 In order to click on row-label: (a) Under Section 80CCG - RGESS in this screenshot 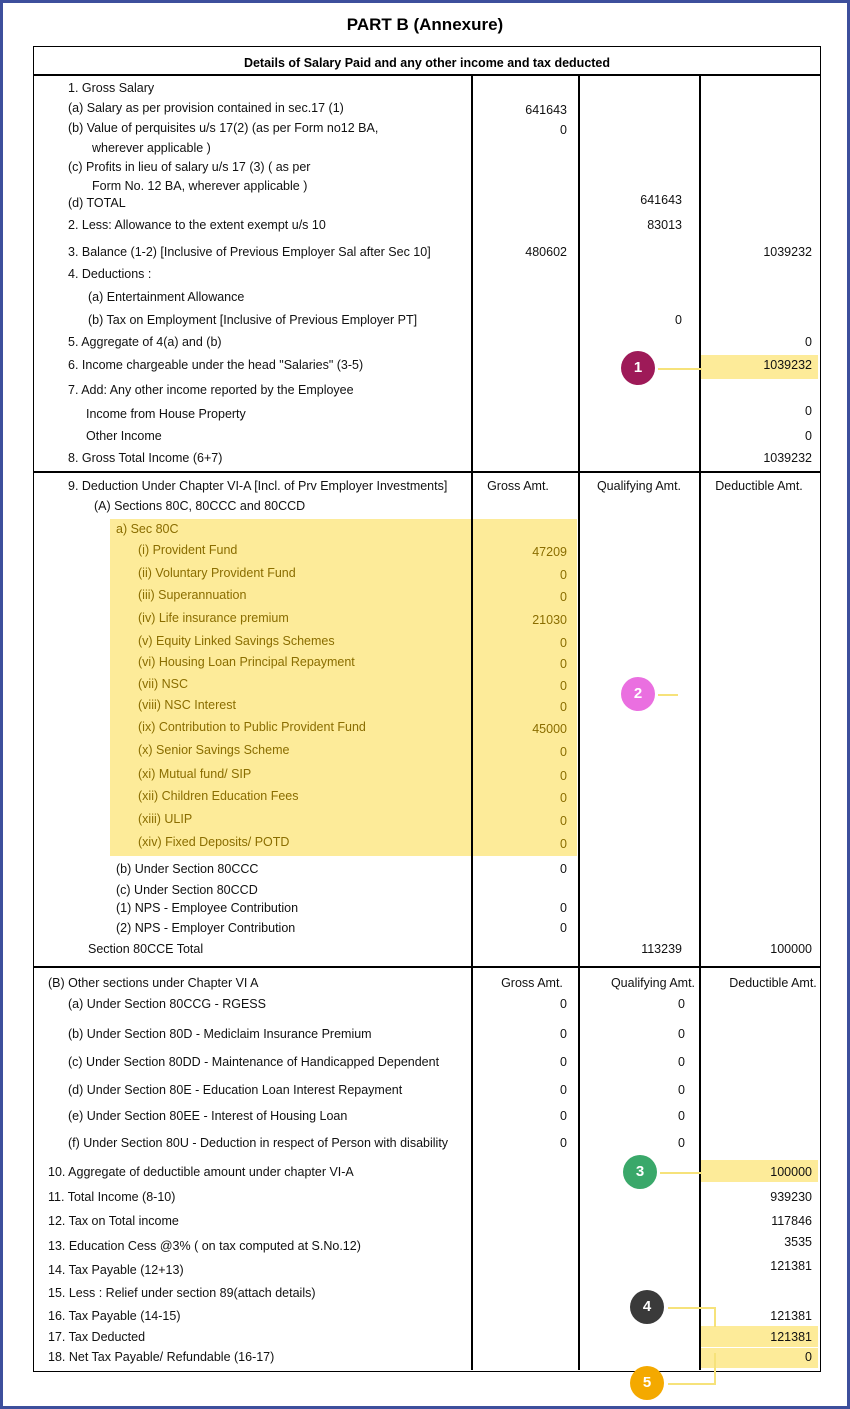, I will do `click(167, 1004)`.